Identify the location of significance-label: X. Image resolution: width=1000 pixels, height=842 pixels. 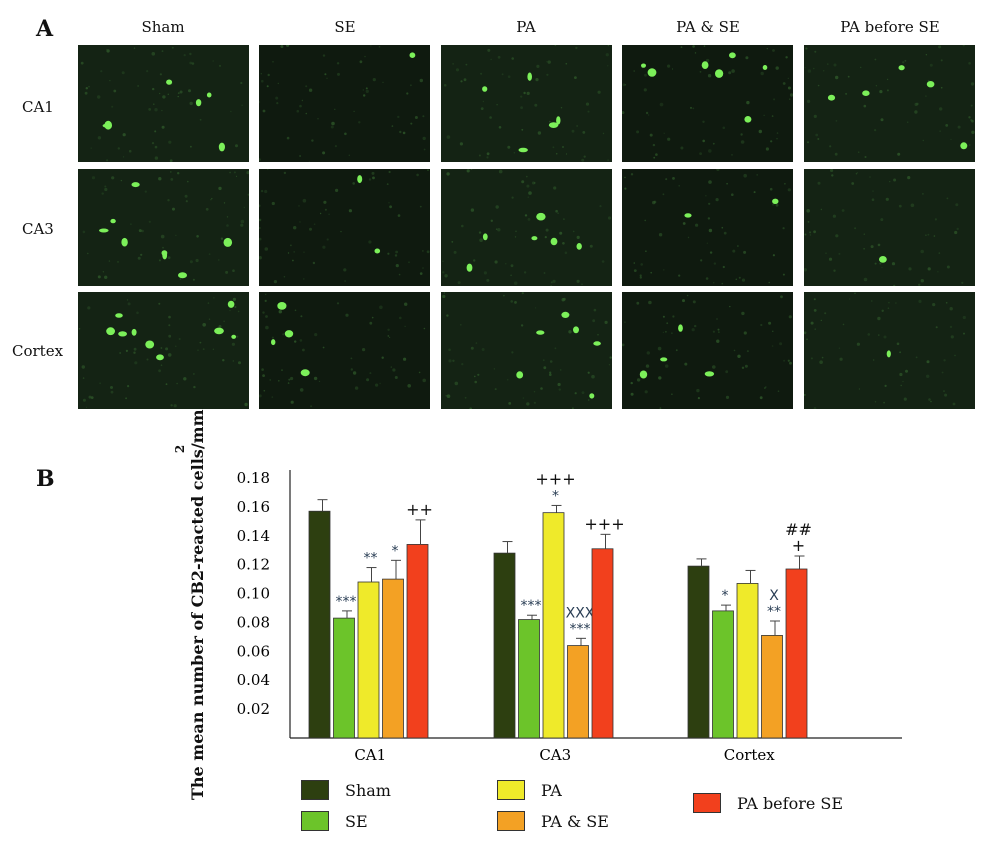
(774, 596).